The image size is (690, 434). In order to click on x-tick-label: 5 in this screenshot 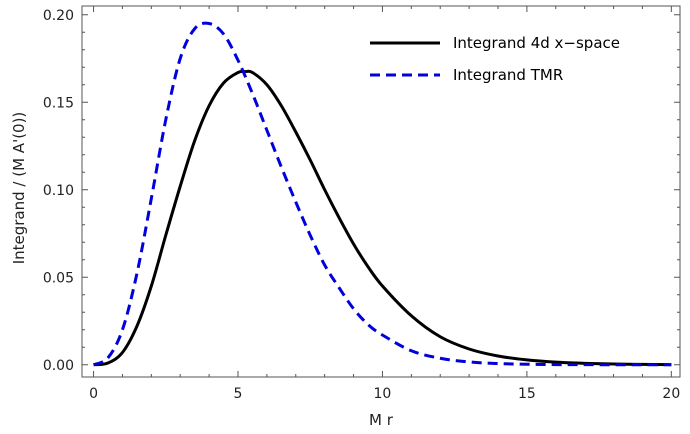, I will do `click(238, 394)`.